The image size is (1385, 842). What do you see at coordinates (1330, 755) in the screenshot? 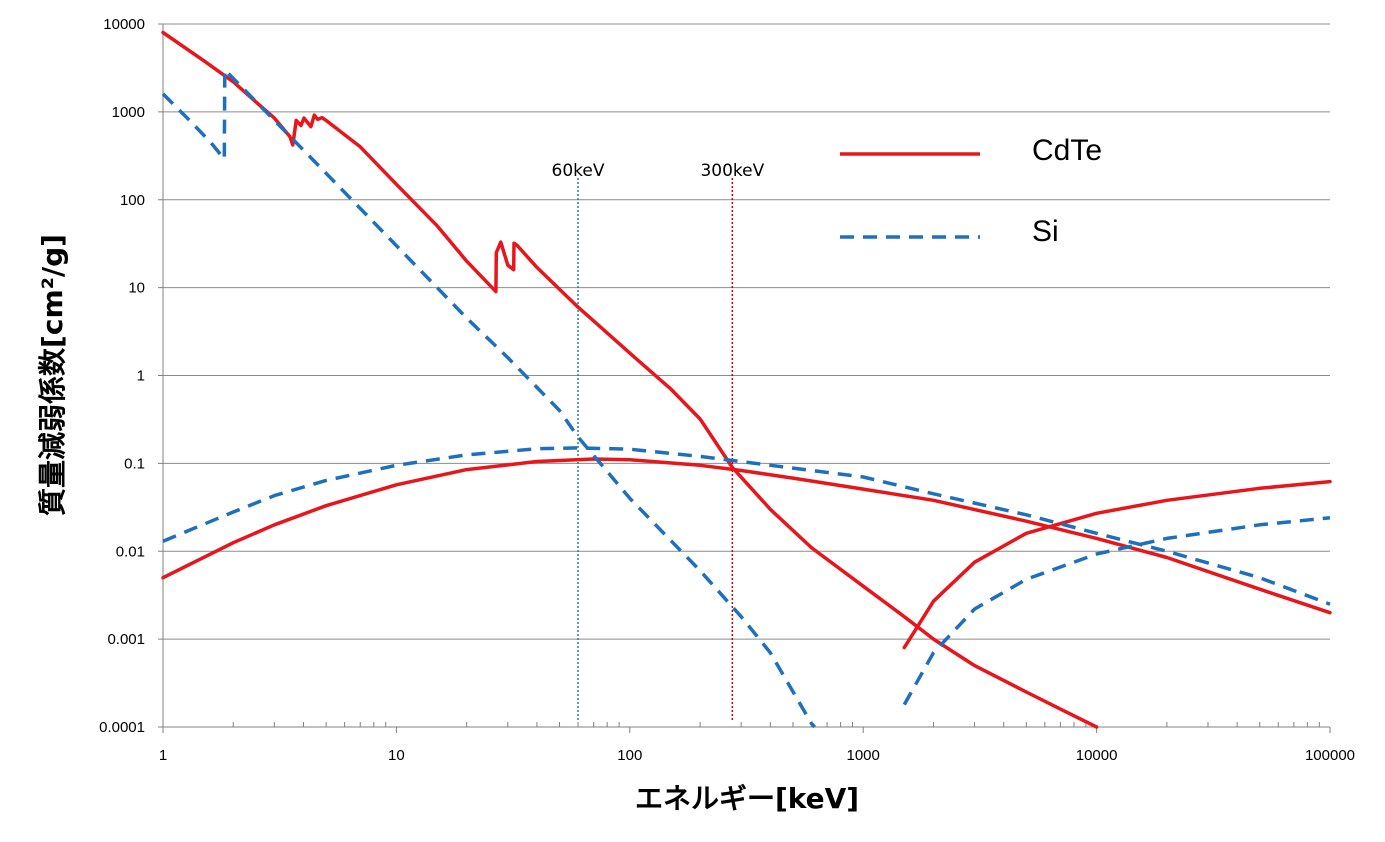
I see `x-tick-label: 100000` at bounding box center [1330, 755].